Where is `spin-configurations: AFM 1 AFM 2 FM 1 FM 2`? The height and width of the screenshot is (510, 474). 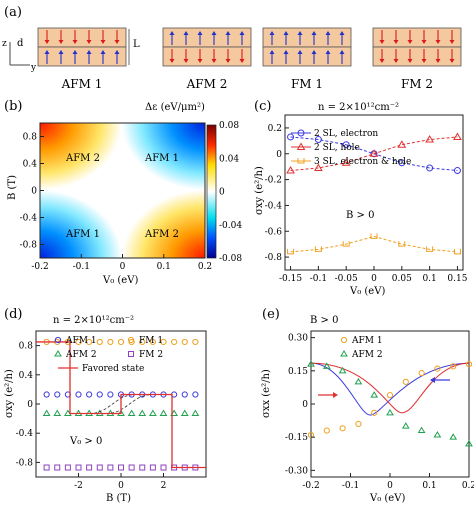
spin-configurations: AFM 1 AFM 2 FM 1 FM 2 is located at coordinates (249, 59).